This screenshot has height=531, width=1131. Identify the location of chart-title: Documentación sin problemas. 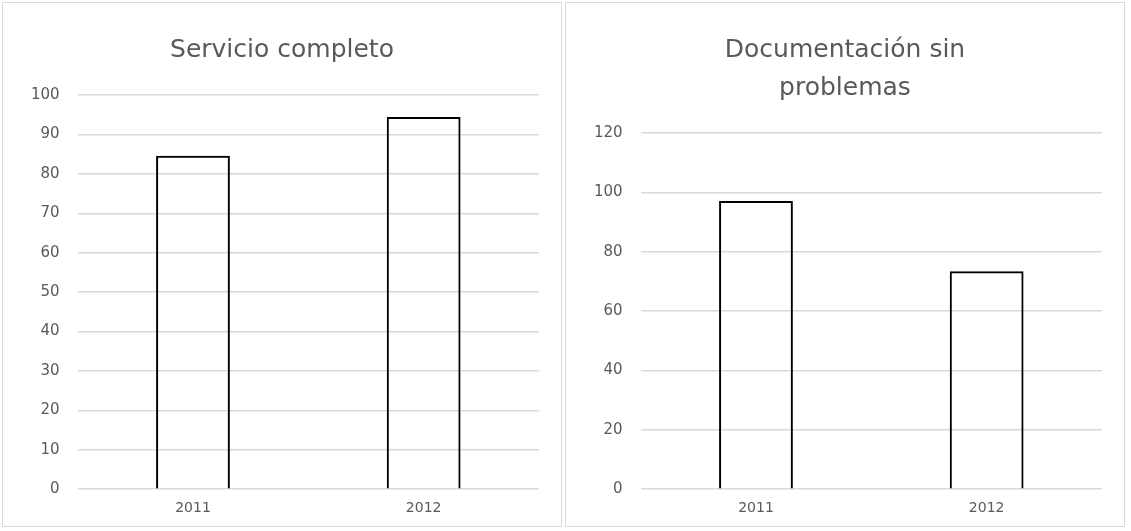
(845, 68).